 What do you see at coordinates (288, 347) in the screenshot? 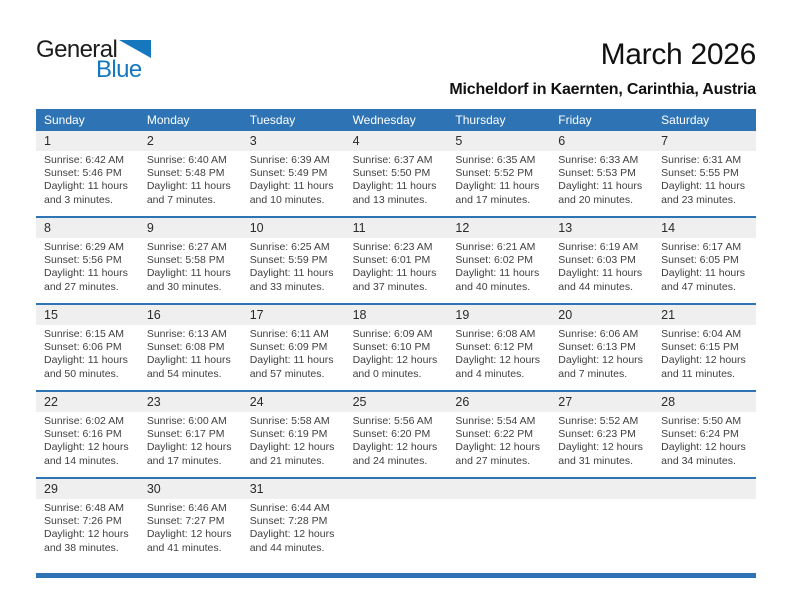
I see `sunset-text: Sunset: 6:09 PM` at bounding box center [288, 347].